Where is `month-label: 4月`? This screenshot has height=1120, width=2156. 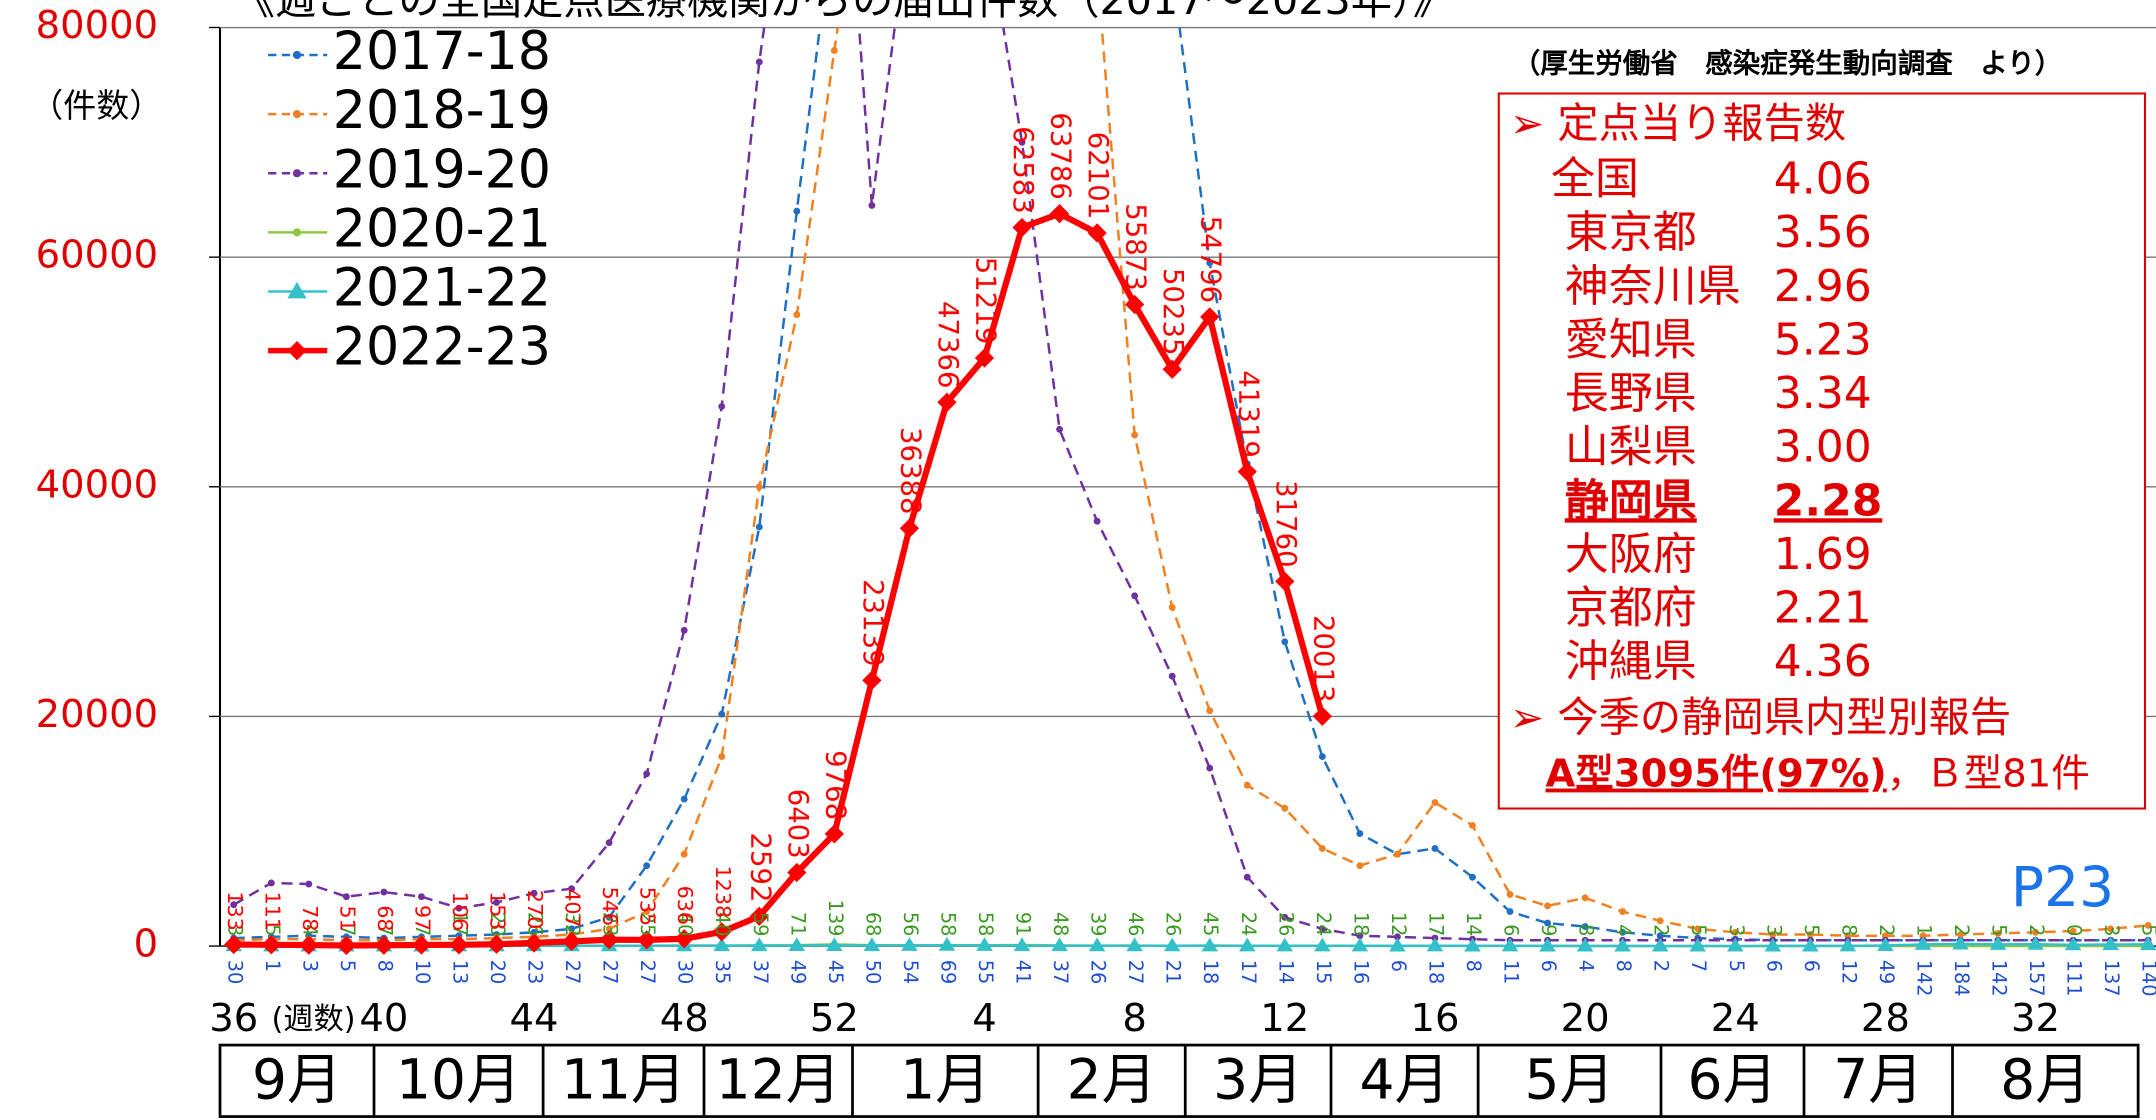 month-label: 4月 is located at coordinates (1405, 1080).